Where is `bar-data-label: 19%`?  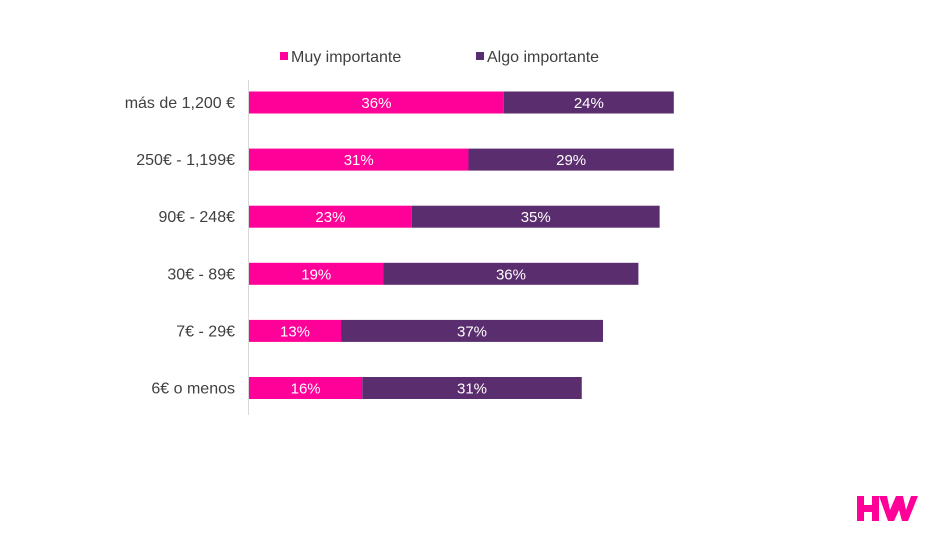 bar-data-label: 19% is located at coordinates (316, 274).